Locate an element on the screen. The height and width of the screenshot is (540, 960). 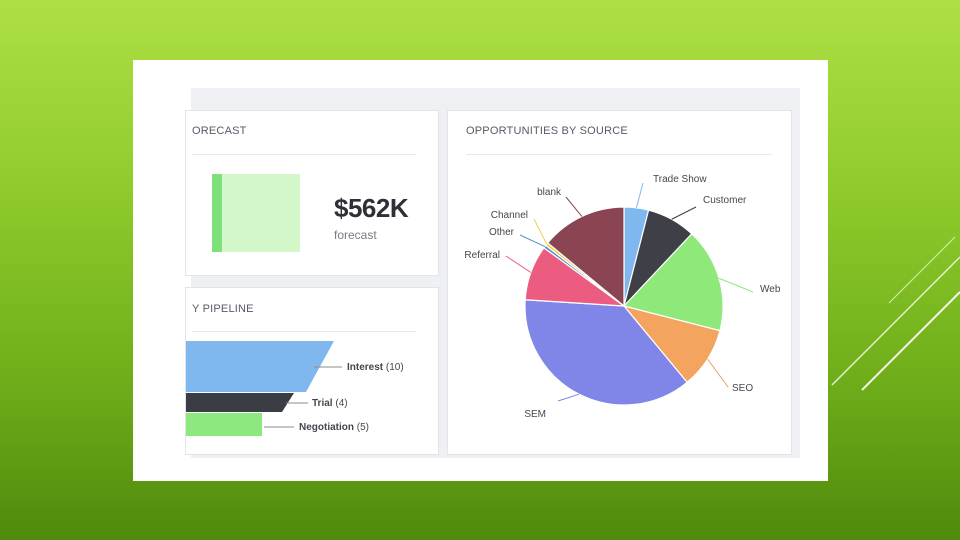
pie-label-channel: Channel is located at coordinates (509, 215).